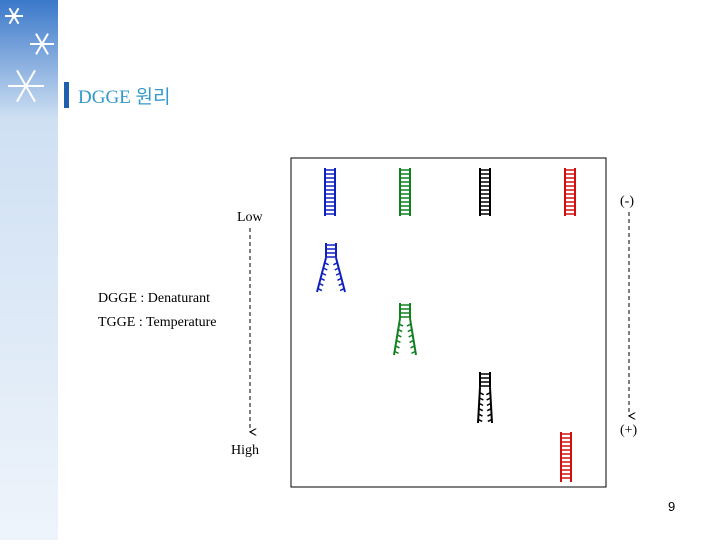 Image resolution: width=720 pixels, height=545 pixels. Describe the element at coordinates (671, 506) in the screenshot. I see `page-number: 9` at that location.